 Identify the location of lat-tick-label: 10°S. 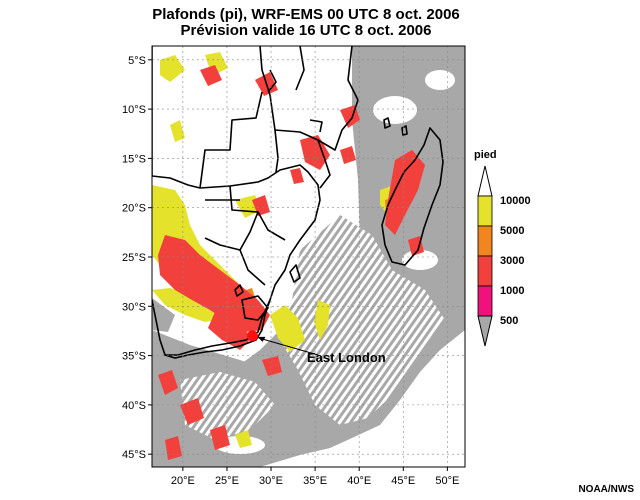
(134, 110).